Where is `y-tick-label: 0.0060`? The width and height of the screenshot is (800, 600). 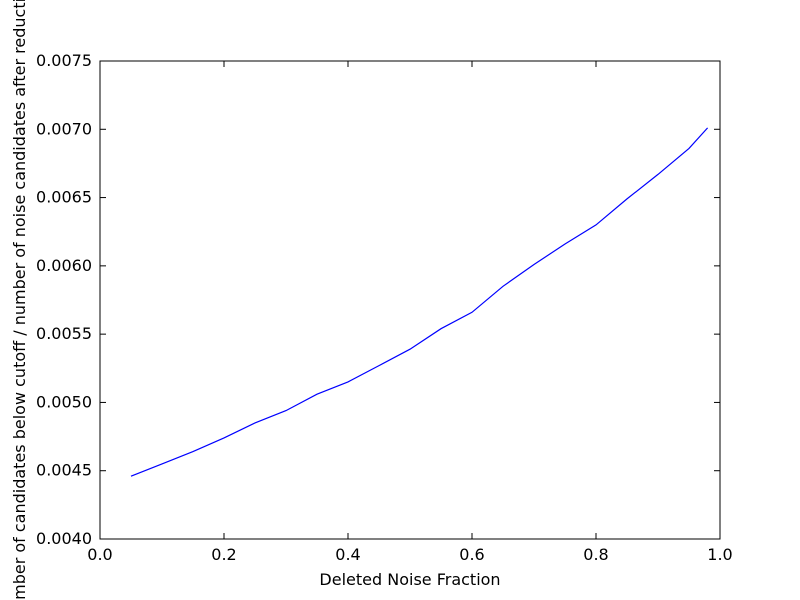
y-tick-label: 0.0060 is located at coordinates (64, 265).